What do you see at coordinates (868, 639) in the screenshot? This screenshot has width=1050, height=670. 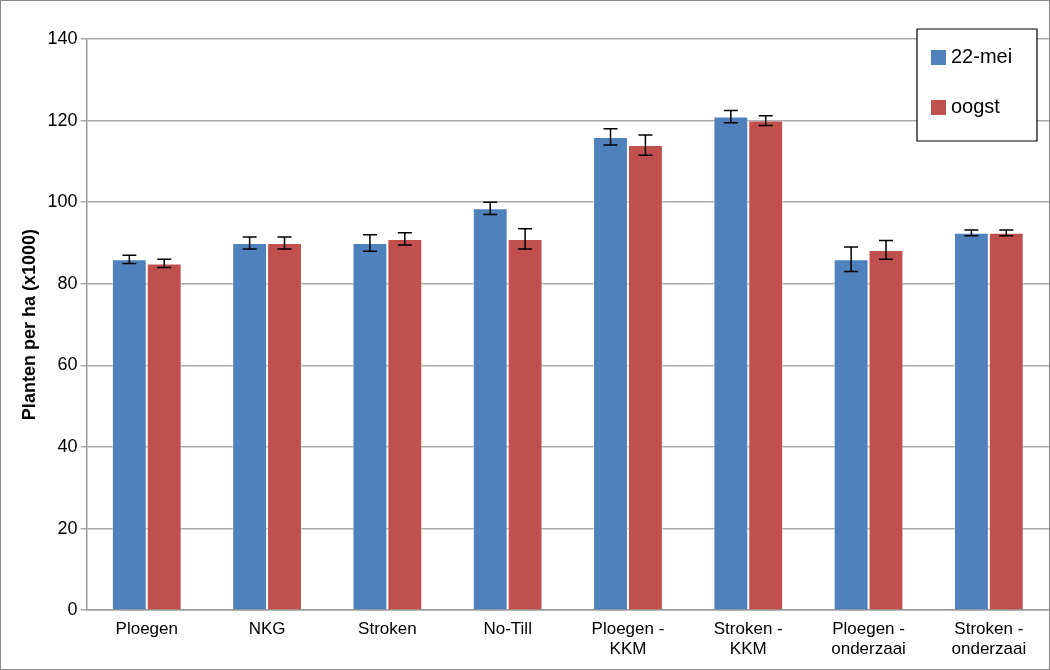 I see `x-tick-label: Ploegen - onderzaai` at bounding box center [868, 639].